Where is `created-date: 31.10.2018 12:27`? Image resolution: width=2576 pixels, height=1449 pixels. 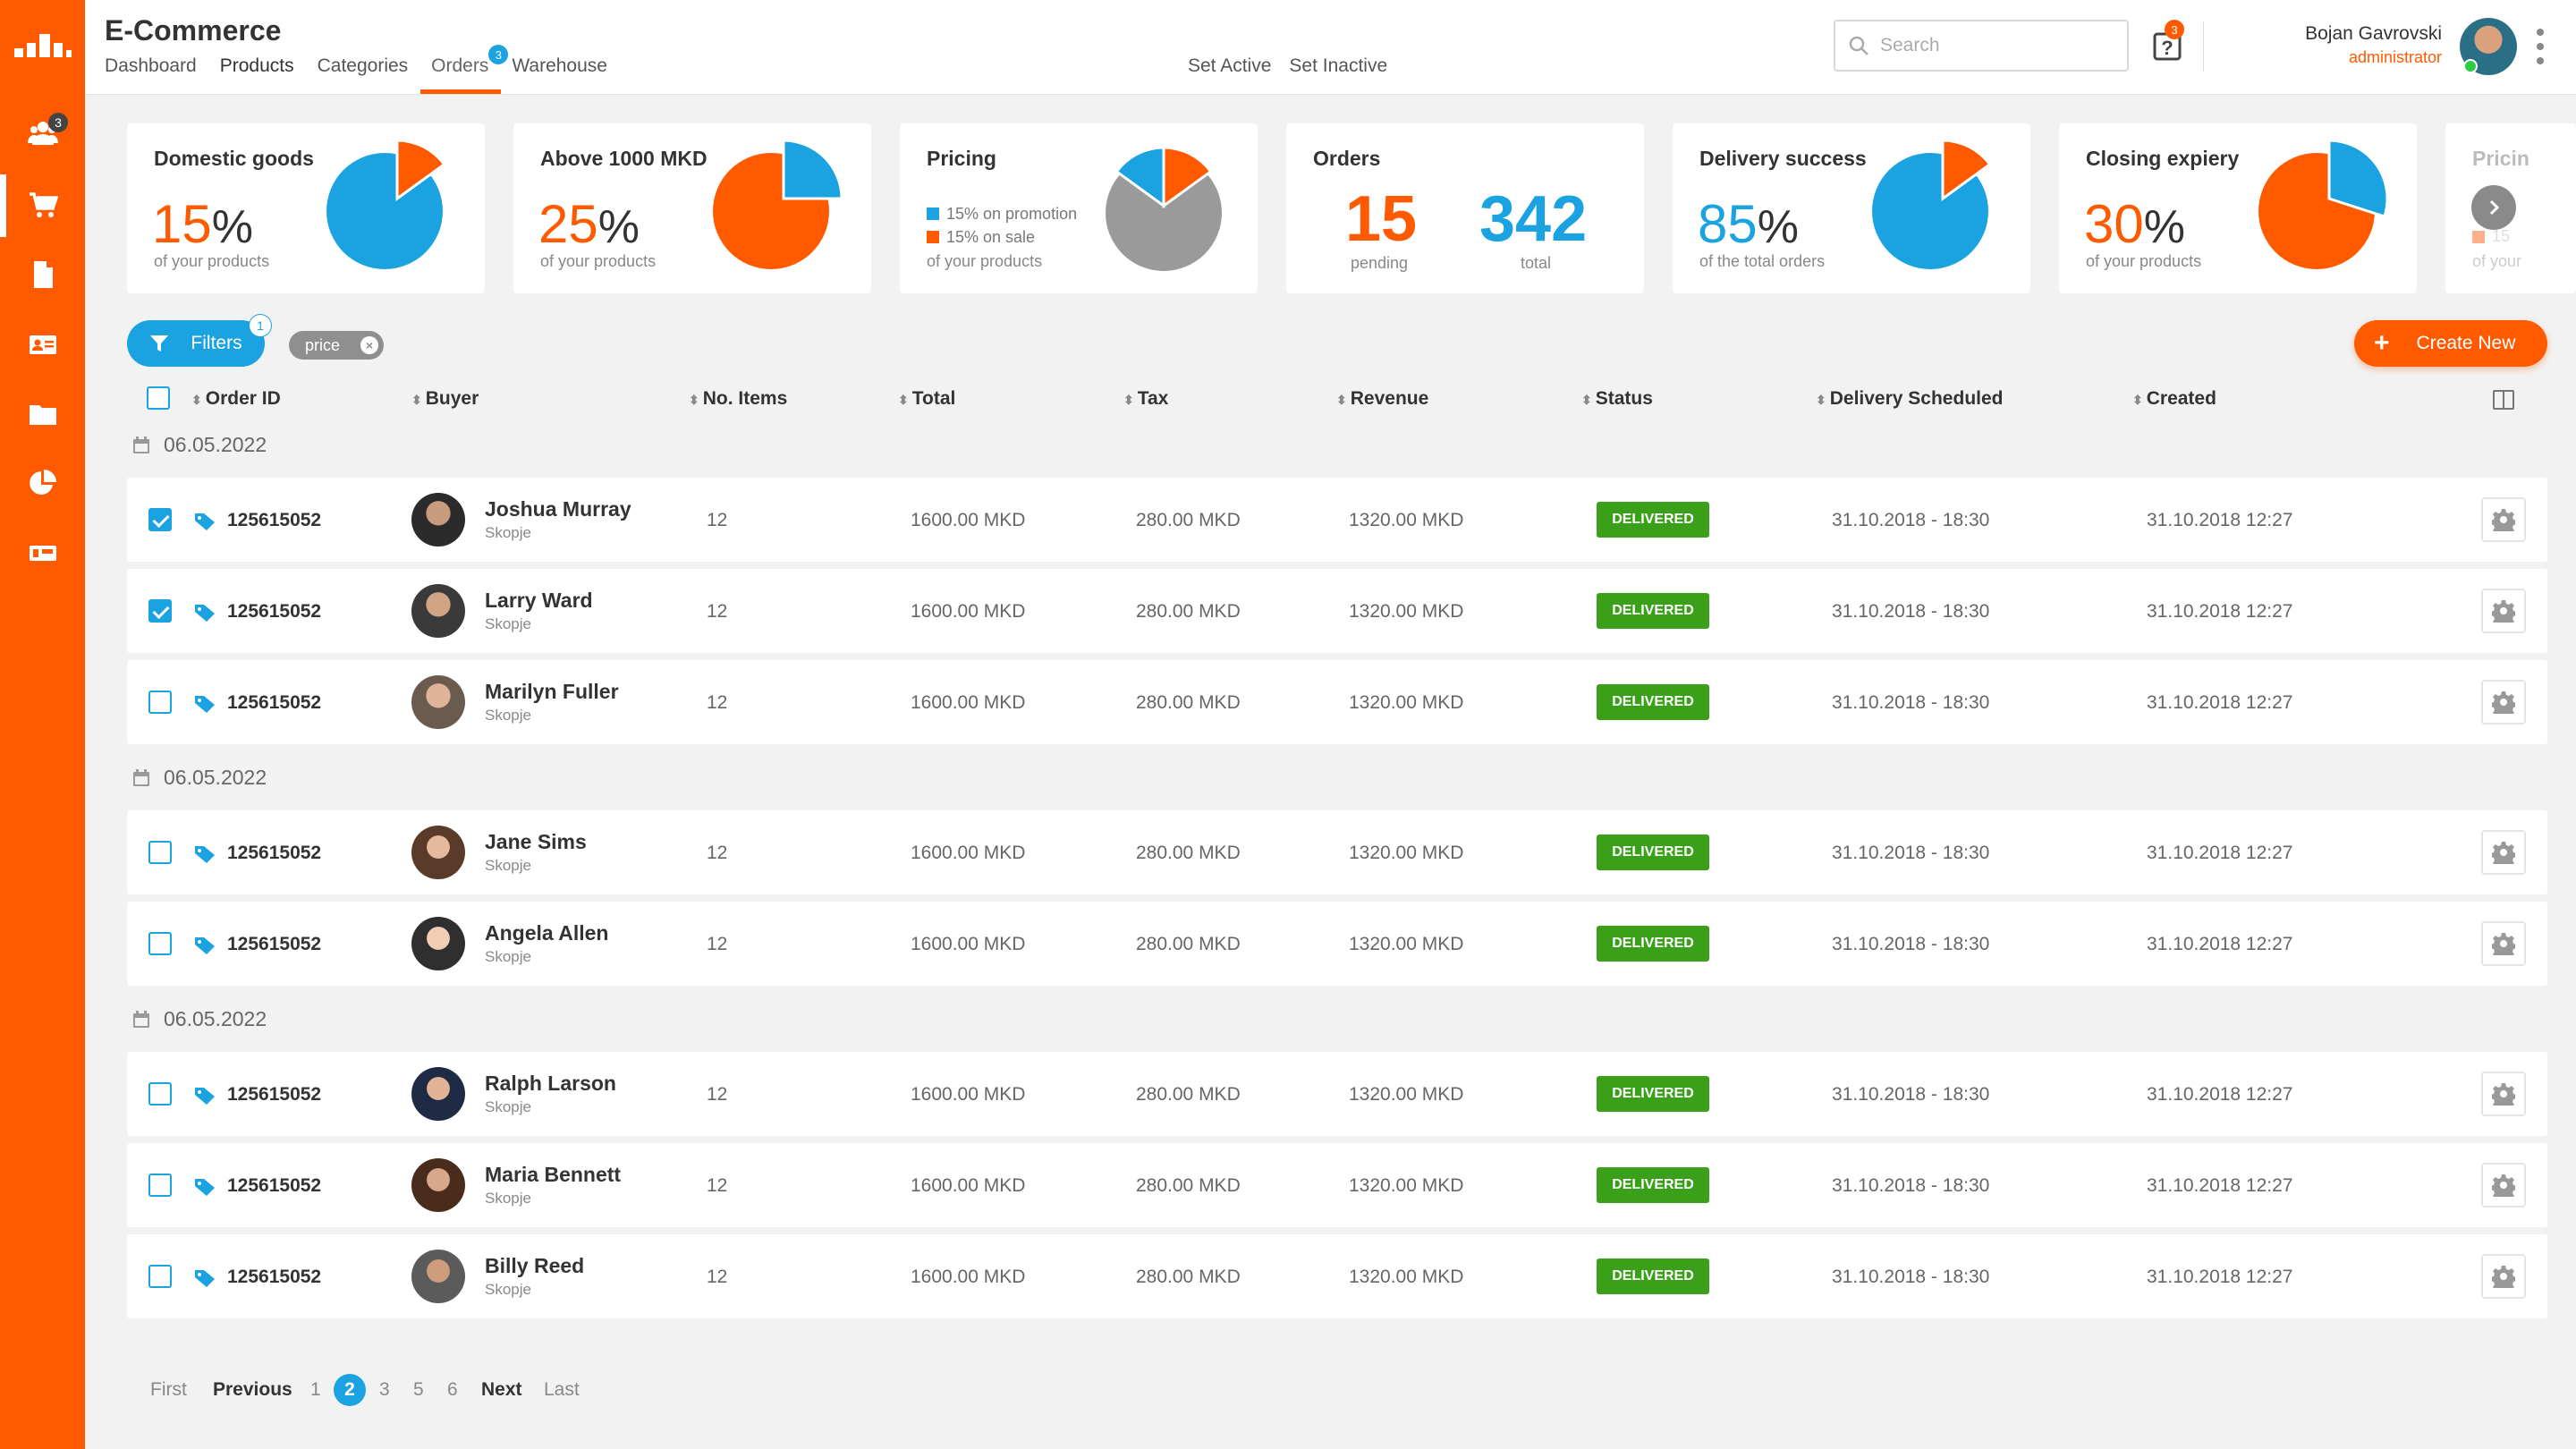 created-date: 31.10.2018 12:27 is located at coordinates (2220, 611).